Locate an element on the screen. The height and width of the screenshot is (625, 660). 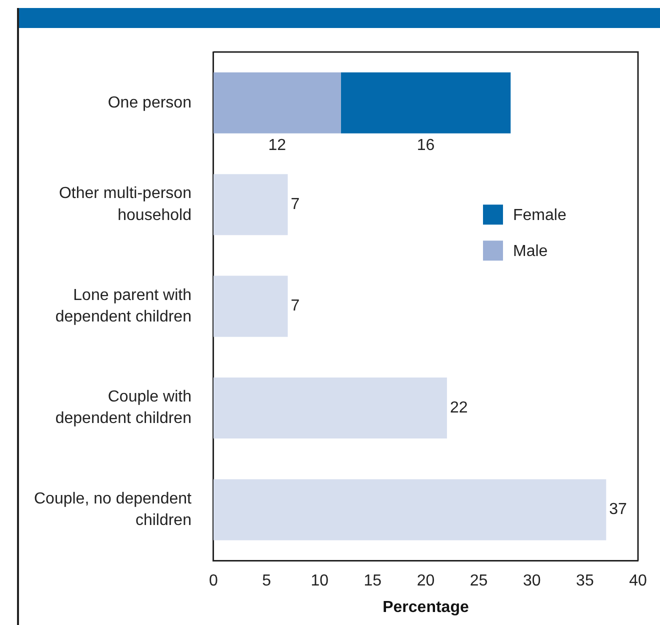
data-label: 37 is located at coordinates (618, 509).